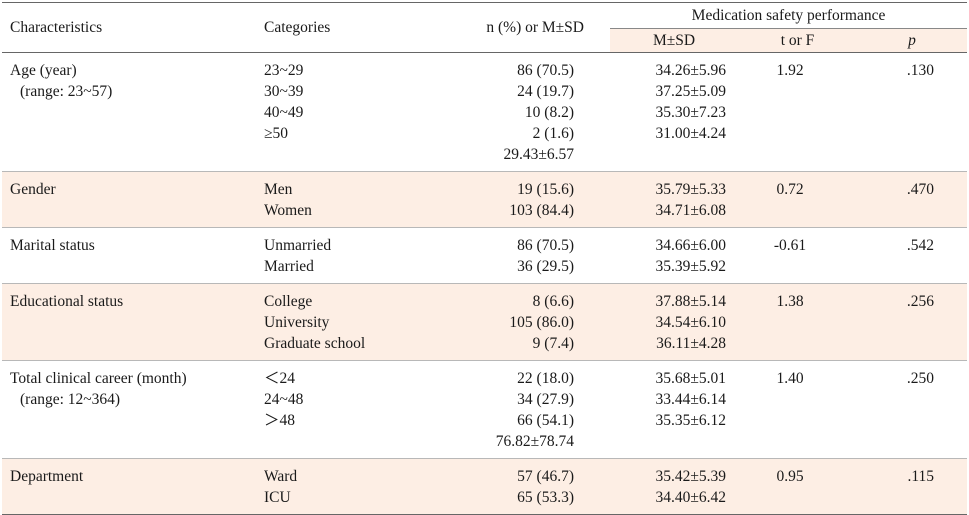 This screenshot has height=515, width=969. What do you see at coordinates (278, 189) in the screenshot?
I see `category-label: Men` at bounding box center [278, 189].